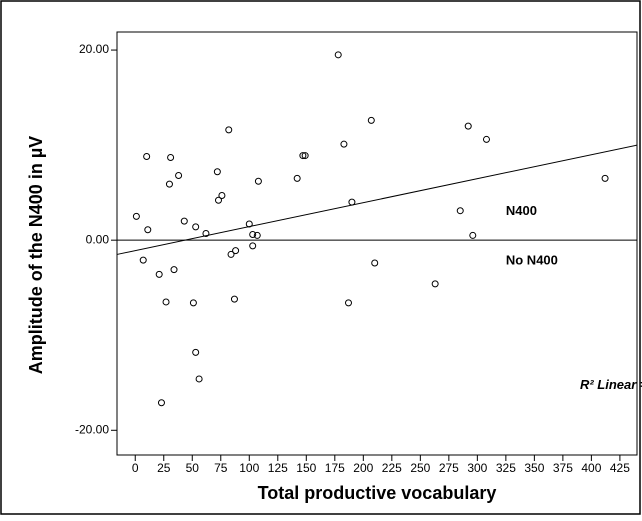 This screenshot has width=642, height=521. Describe the element at coordinates (534, 468) in the screenshot. I see `x-tick-label: 350` at that location.